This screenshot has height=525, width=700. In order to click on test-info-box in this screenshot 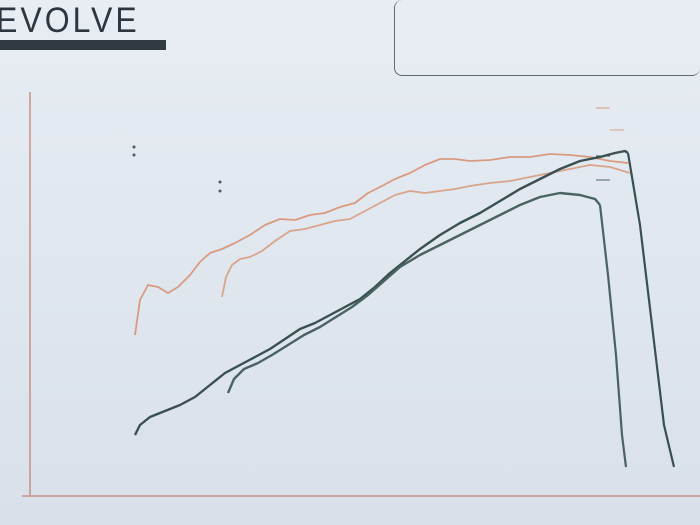, I will do `click(547, 38)`.